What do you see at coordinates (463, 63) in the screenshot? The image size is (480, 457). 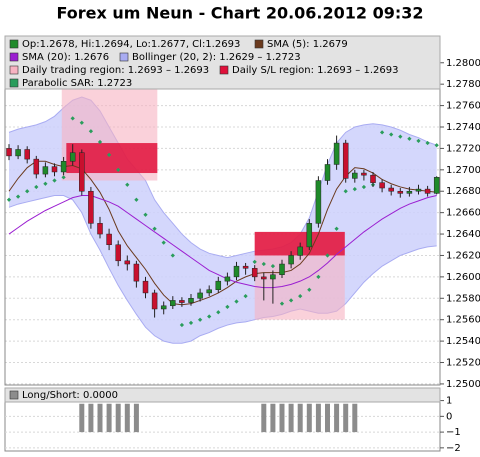 I see `y-tick-label: 1.2800` at bounding box center [463, 63].